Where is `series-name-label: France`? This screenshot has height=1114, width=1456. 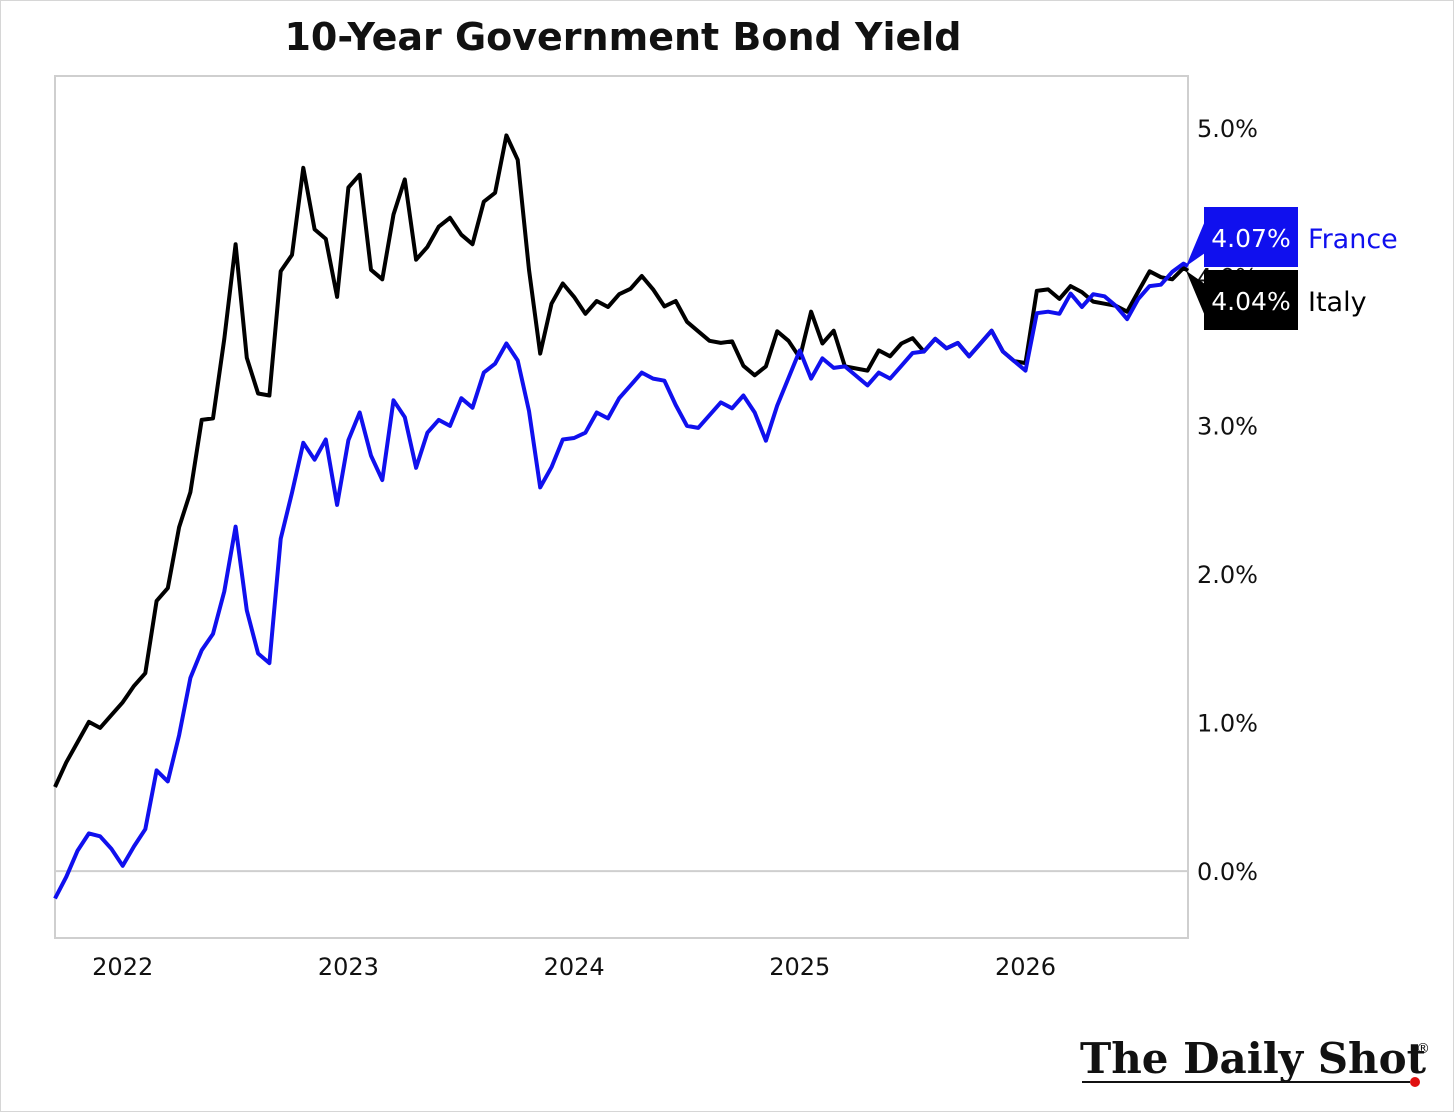 series-name-label: France is located at coordinates (1353, 239).